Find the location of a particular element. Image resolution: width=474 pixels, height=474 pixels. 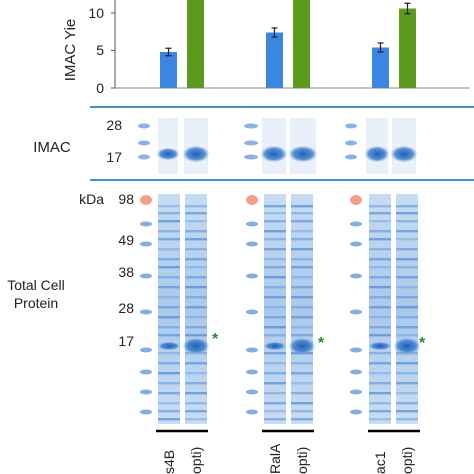

imac-marker-28: 28 is located at coordinates (114, 125).